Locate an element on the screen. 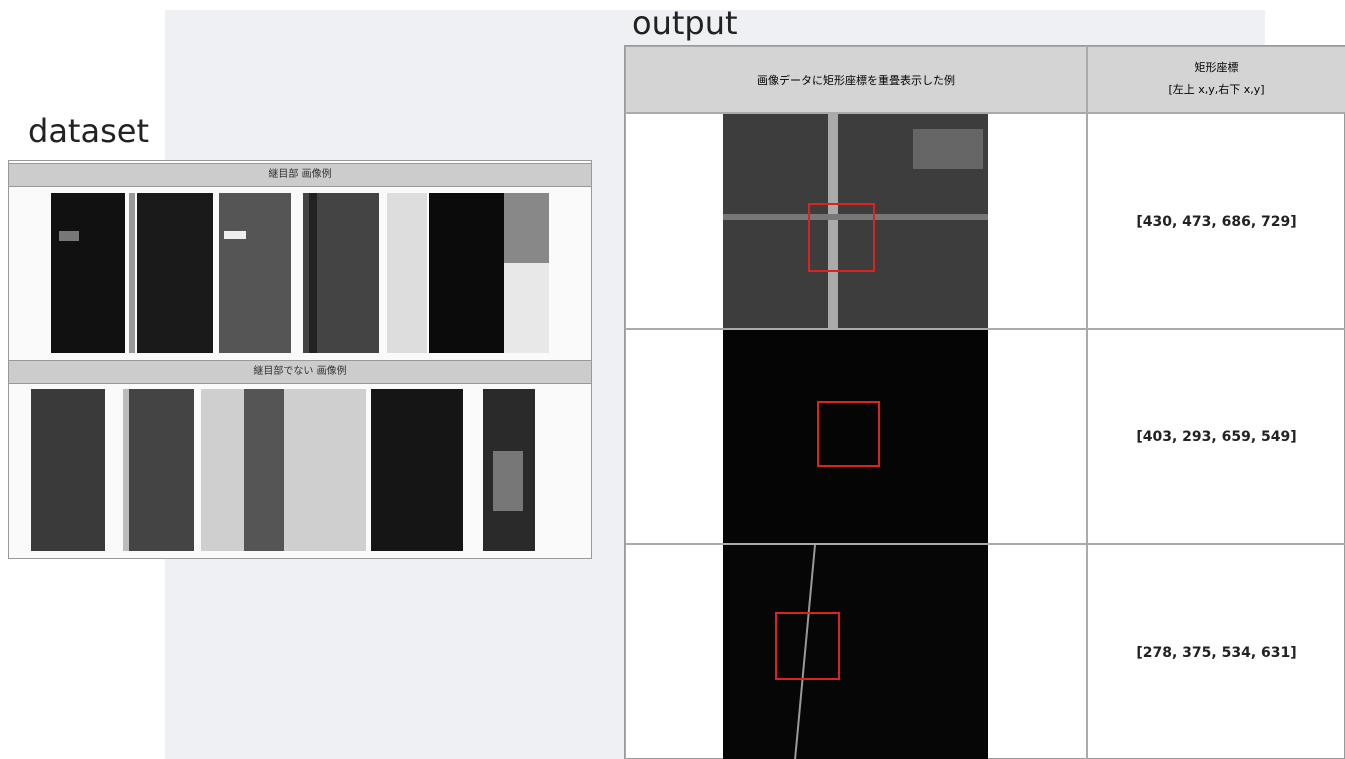 The height and width of the screenshot is (759, 1345). header-line: [左上 x,y,右下 x,y] is located at coordinates (1216, 89).